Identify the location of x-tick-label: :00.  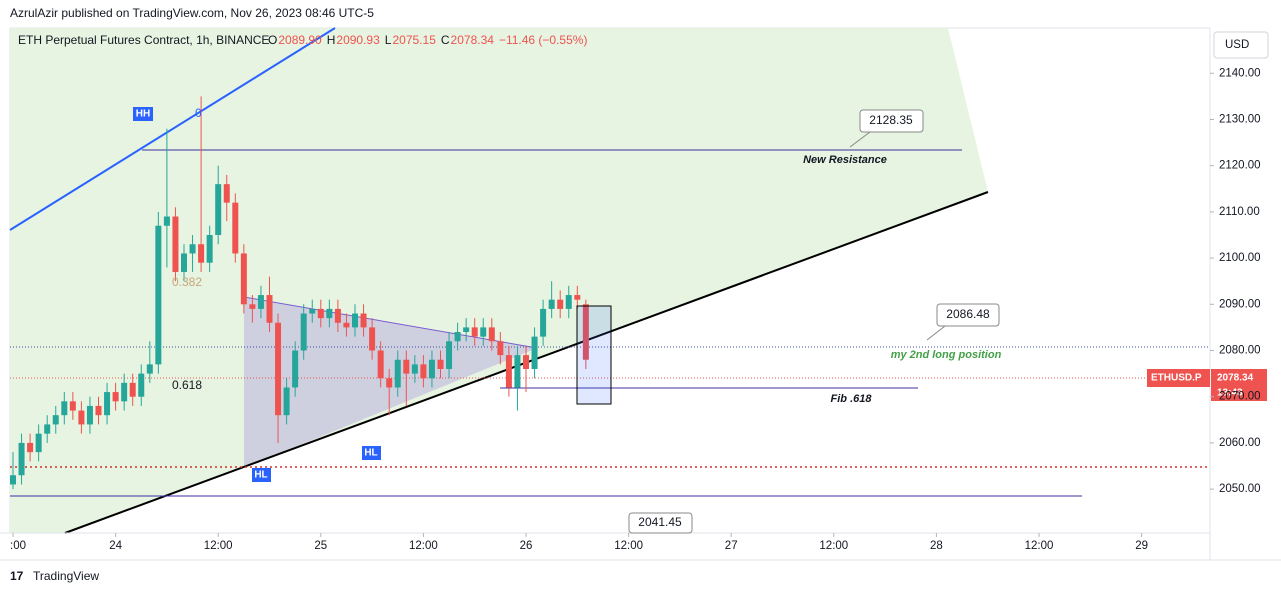
(18, 546).